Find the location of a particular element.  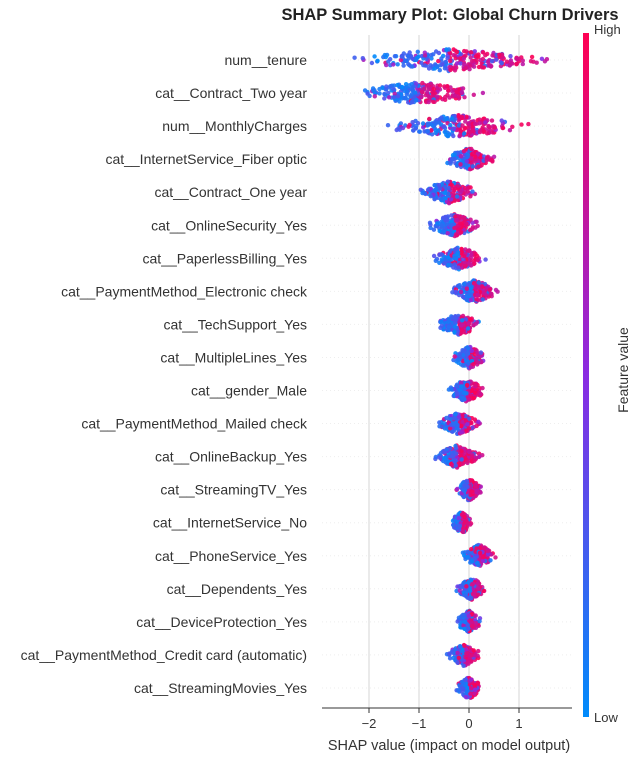

colorbar: High Low Feature value is located at coordinates (607, 373).